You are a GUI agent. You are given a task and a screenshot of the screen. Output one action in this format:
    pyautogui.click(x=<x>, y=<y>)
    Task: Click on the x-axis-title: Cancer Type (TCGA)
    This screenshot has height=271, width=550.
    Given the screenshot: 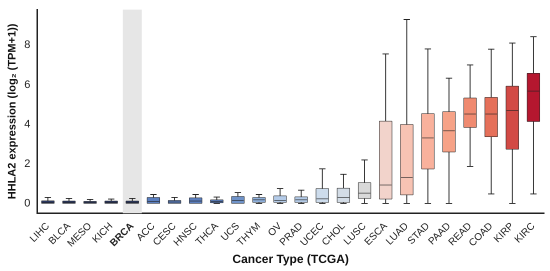 What is the action you would take?
    pyautogui.click(x=290, y=259)
    